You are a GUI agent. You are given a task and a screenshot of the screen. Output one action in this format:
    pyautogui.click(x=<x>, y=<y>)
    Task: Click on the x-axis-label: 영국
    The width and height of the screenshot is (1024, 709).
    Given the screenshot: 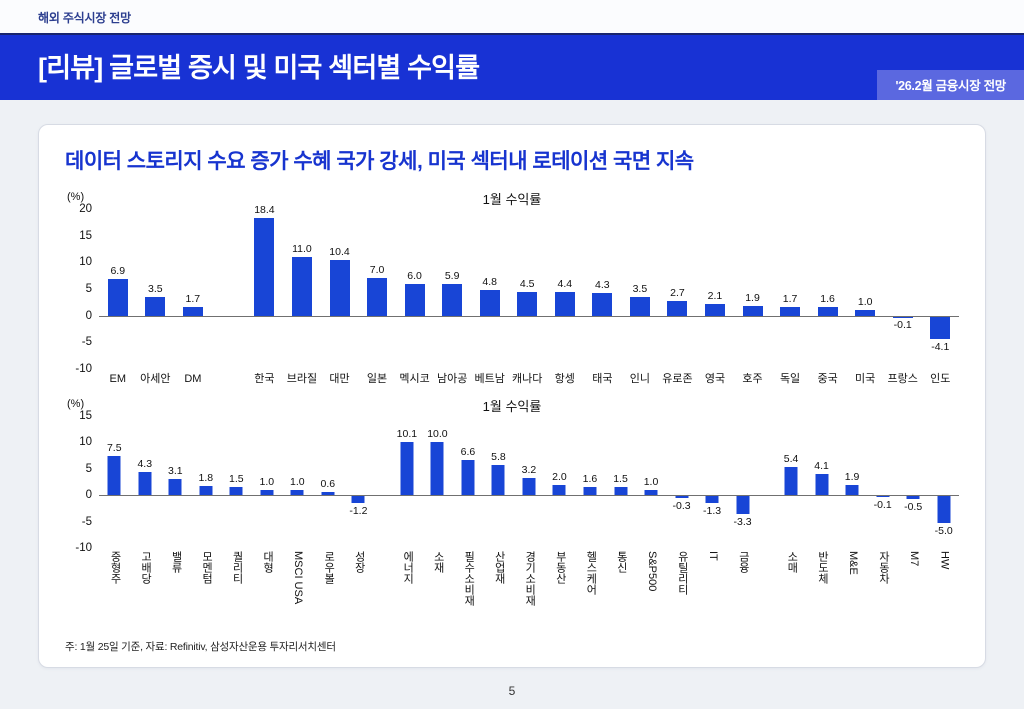 What is the action you would take?
    pyautogui.click(x=715, y=379)
    